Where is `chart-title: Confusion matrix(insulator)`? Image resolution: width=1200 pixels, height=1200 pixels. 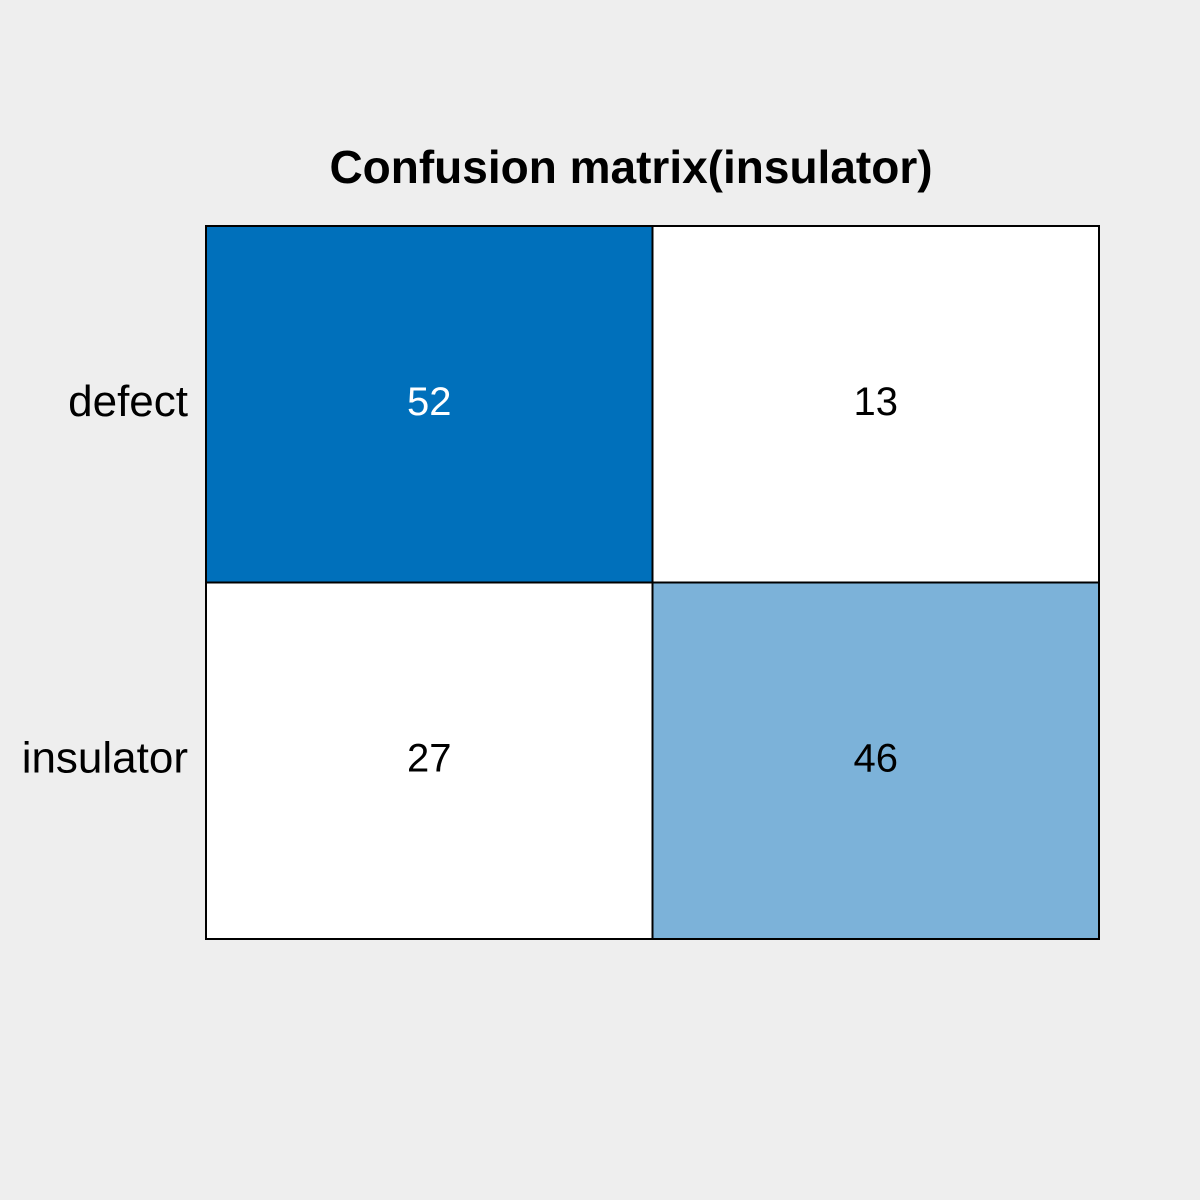
chart-title: Confusion matrix(insulator) is located at coordinates (630, 167).